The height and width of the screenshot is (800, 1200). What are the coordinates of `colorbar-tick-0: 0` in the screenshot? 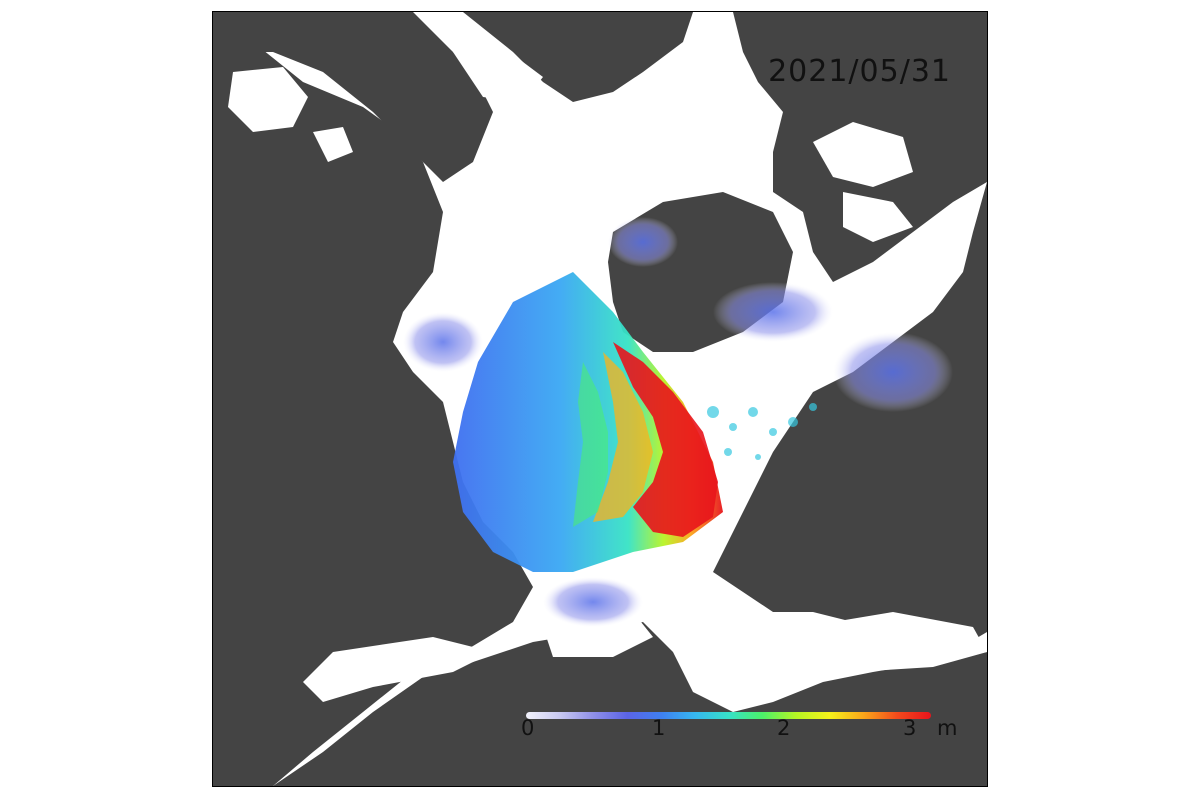 It's located at (528, 728).